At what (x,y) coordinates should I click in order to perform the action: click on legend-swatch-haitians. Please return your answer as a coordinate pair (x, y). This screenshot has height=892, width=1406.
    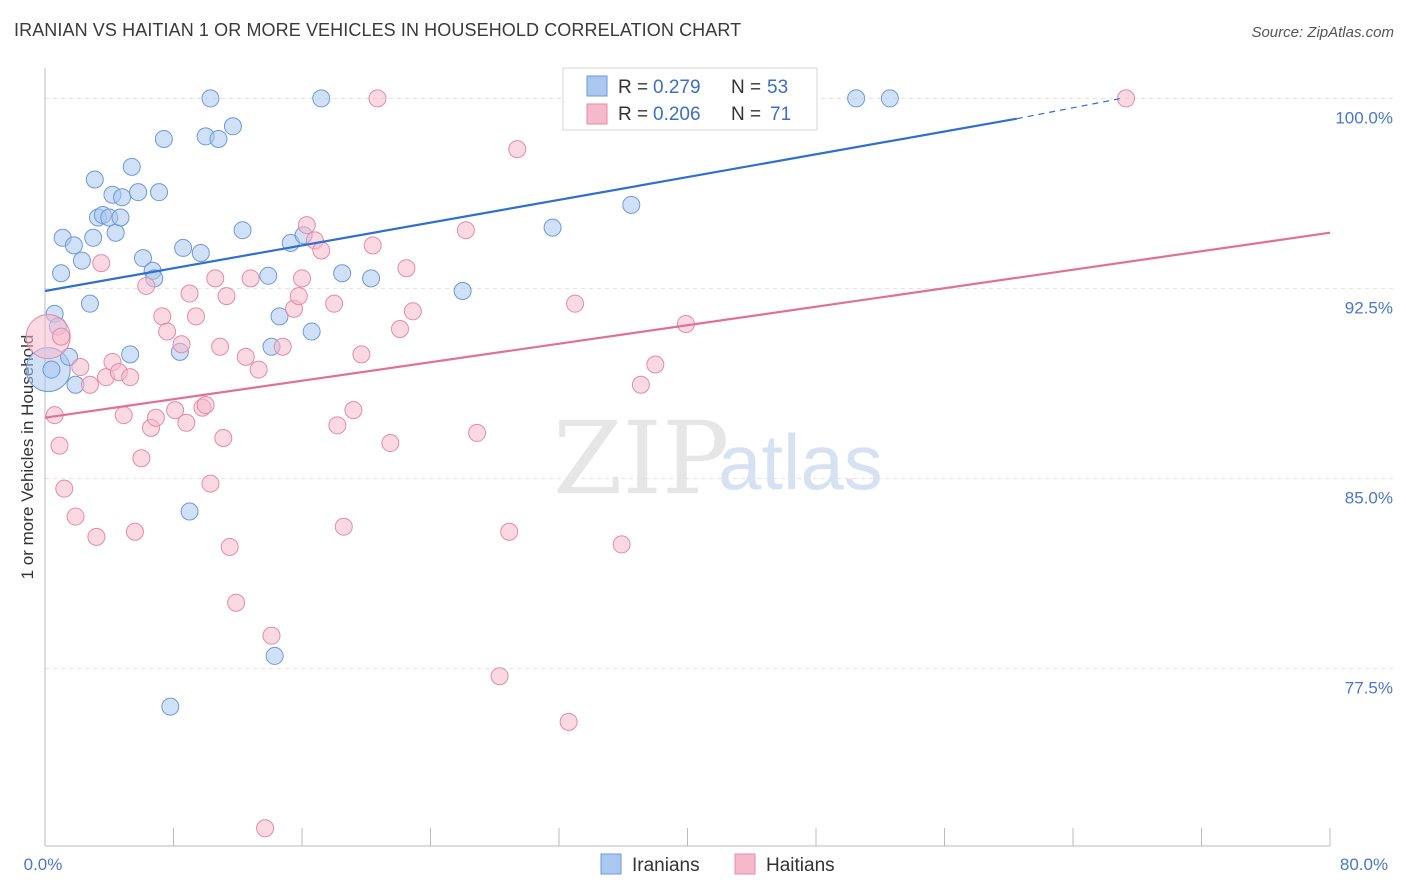
    Looking at the image, I should click on (597, 114).